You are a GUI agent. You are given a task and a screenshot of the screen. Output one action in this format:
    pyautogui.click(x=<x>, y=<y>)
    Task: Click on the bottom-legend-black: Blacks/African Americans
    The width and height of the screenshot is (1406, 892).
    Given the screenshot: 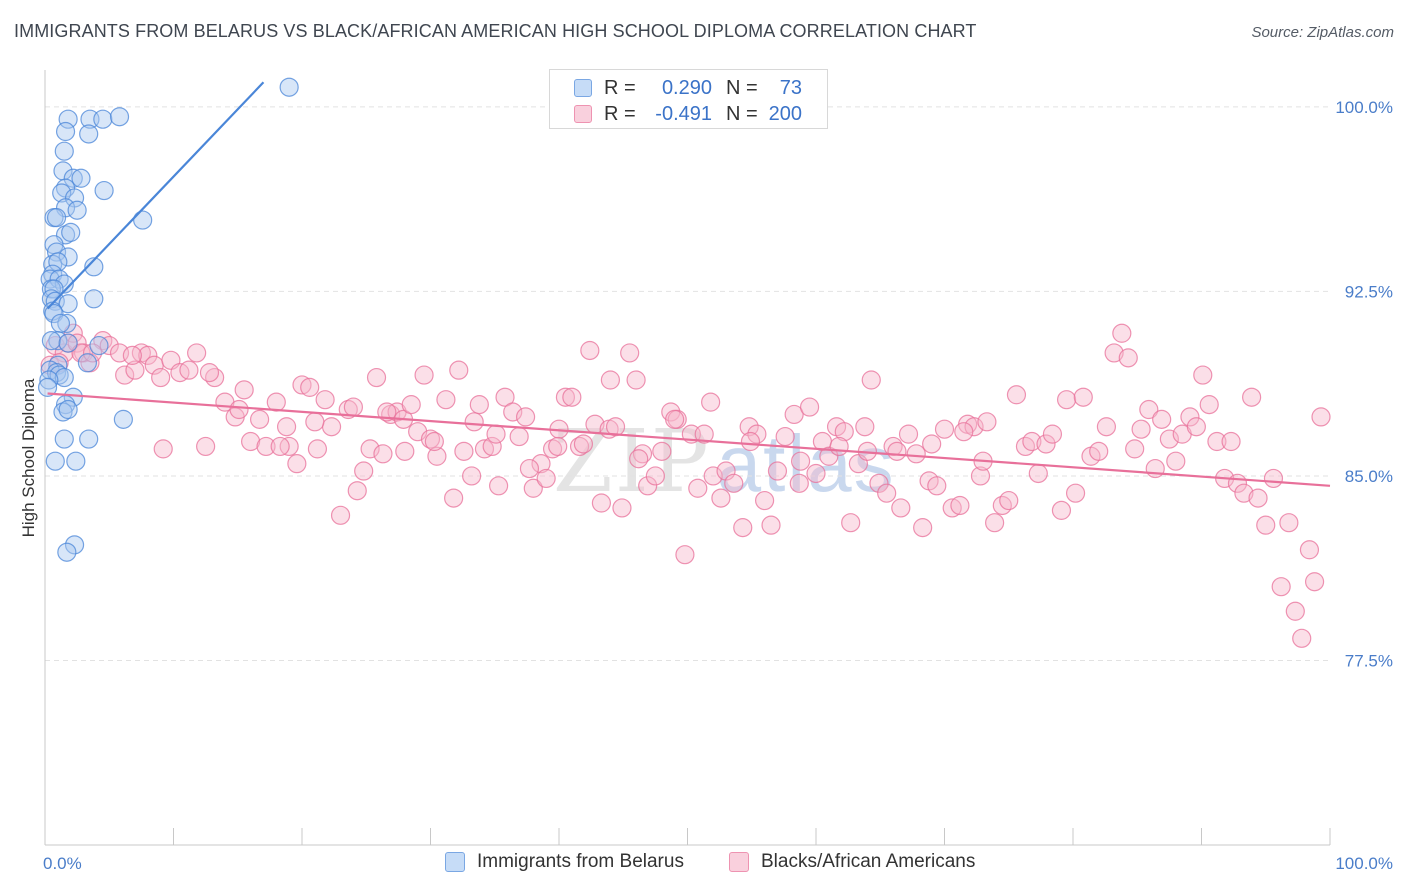 What is the action you would take?
    pyautogui.click(x=852, y=862)
    